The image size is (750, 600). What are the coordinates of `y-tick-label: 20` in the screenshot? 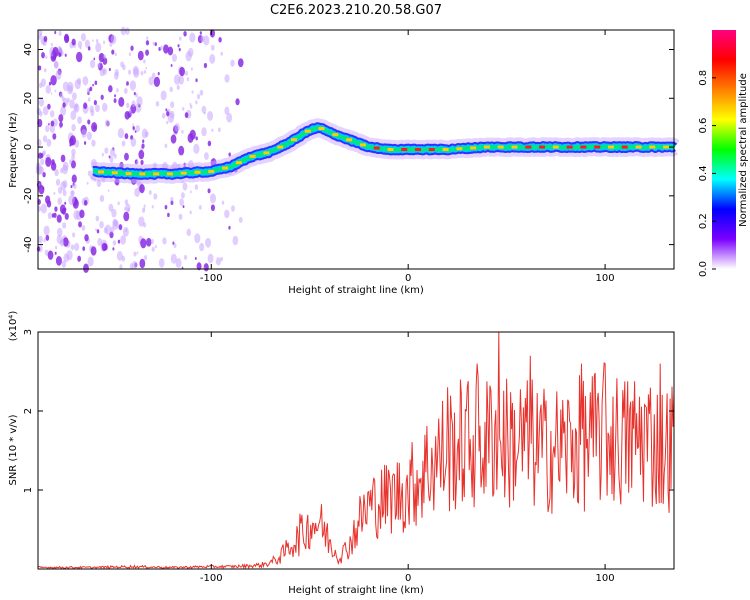 It's located at (28, 98).